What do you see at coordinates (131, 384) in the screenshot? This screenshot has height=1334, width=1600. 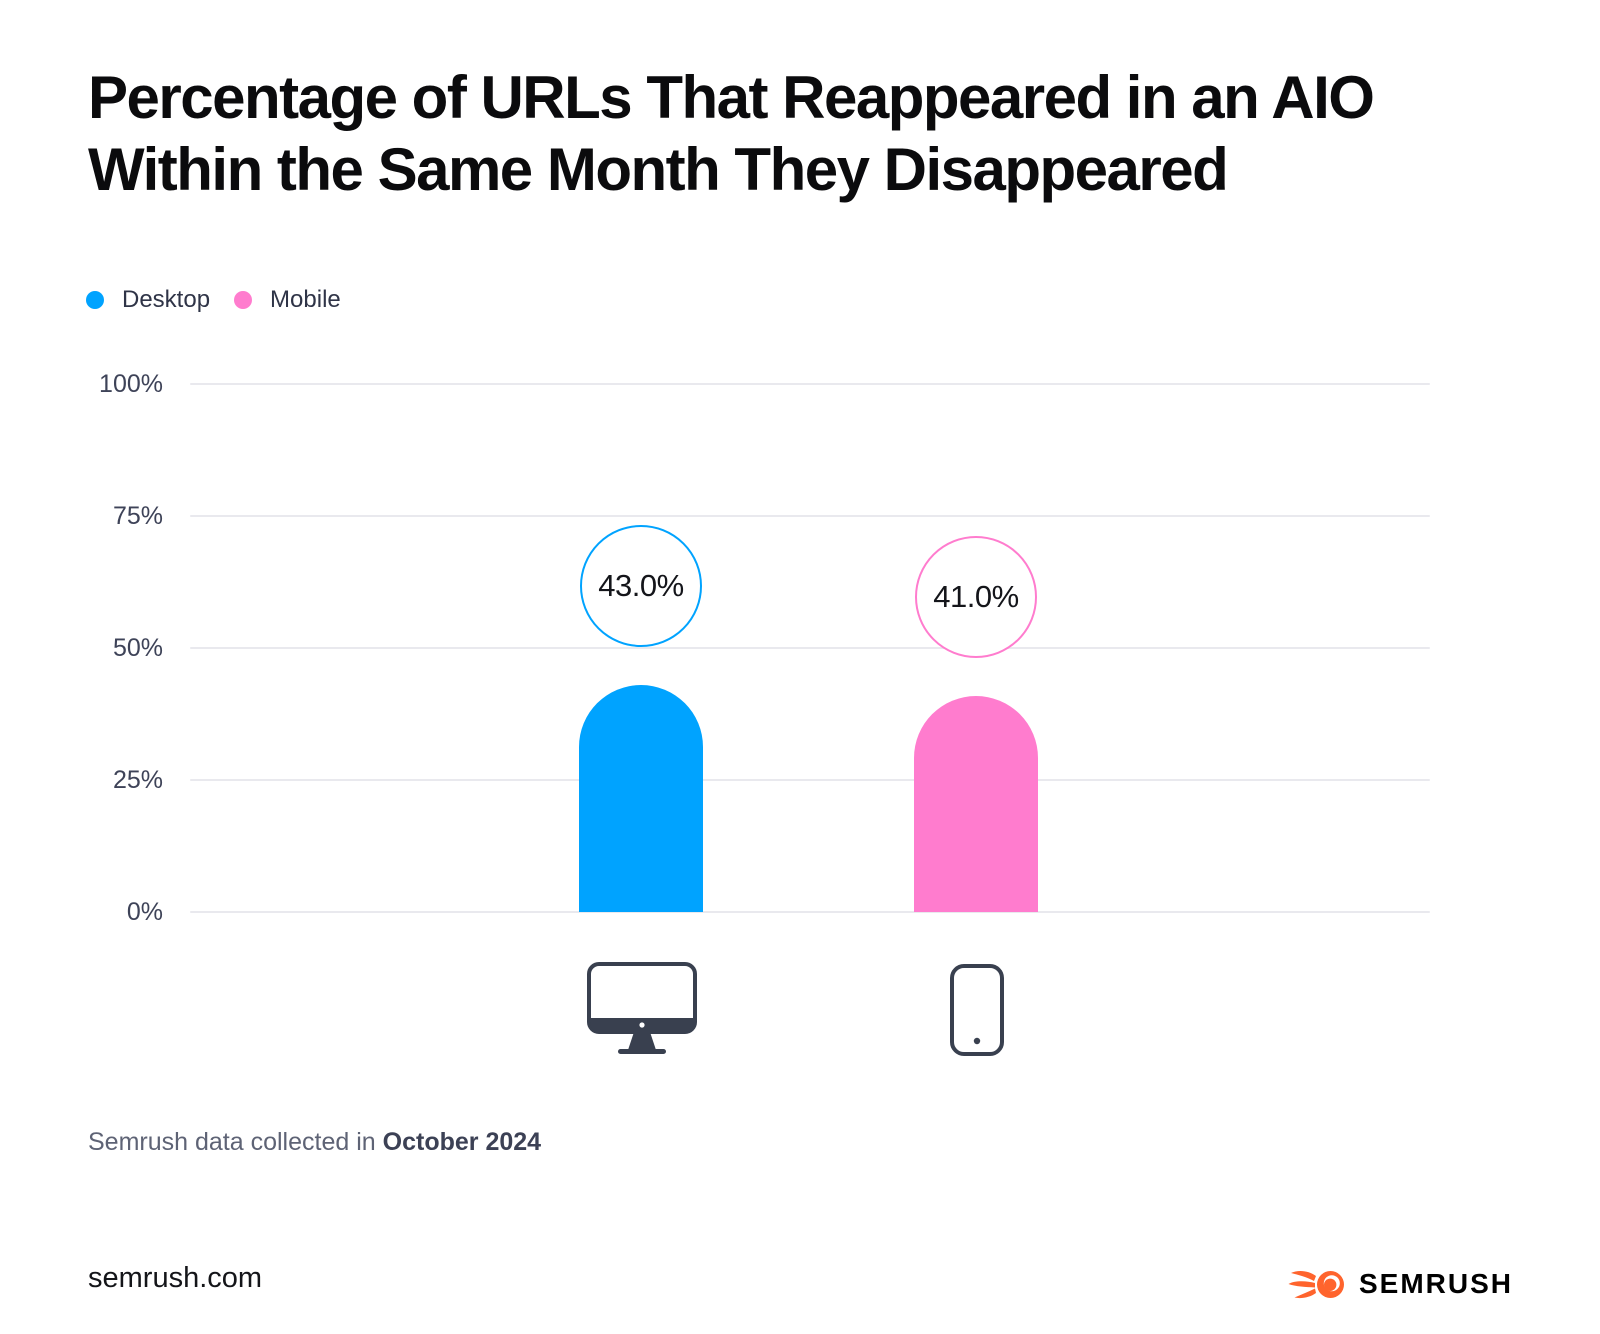 I see `y-axis-tick-label: 100%` at bounding box center [131, 384].